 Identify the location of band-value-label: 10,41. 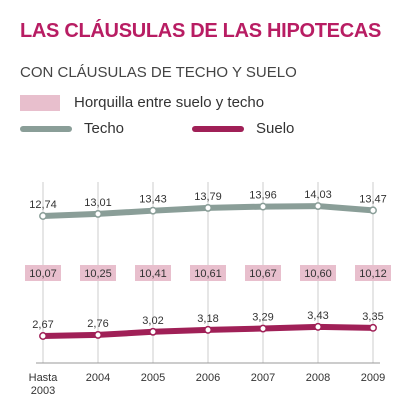
(153, 274).